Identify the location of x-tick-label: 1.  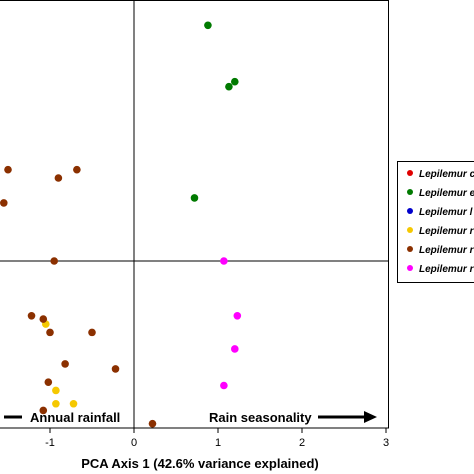
(218, 443).